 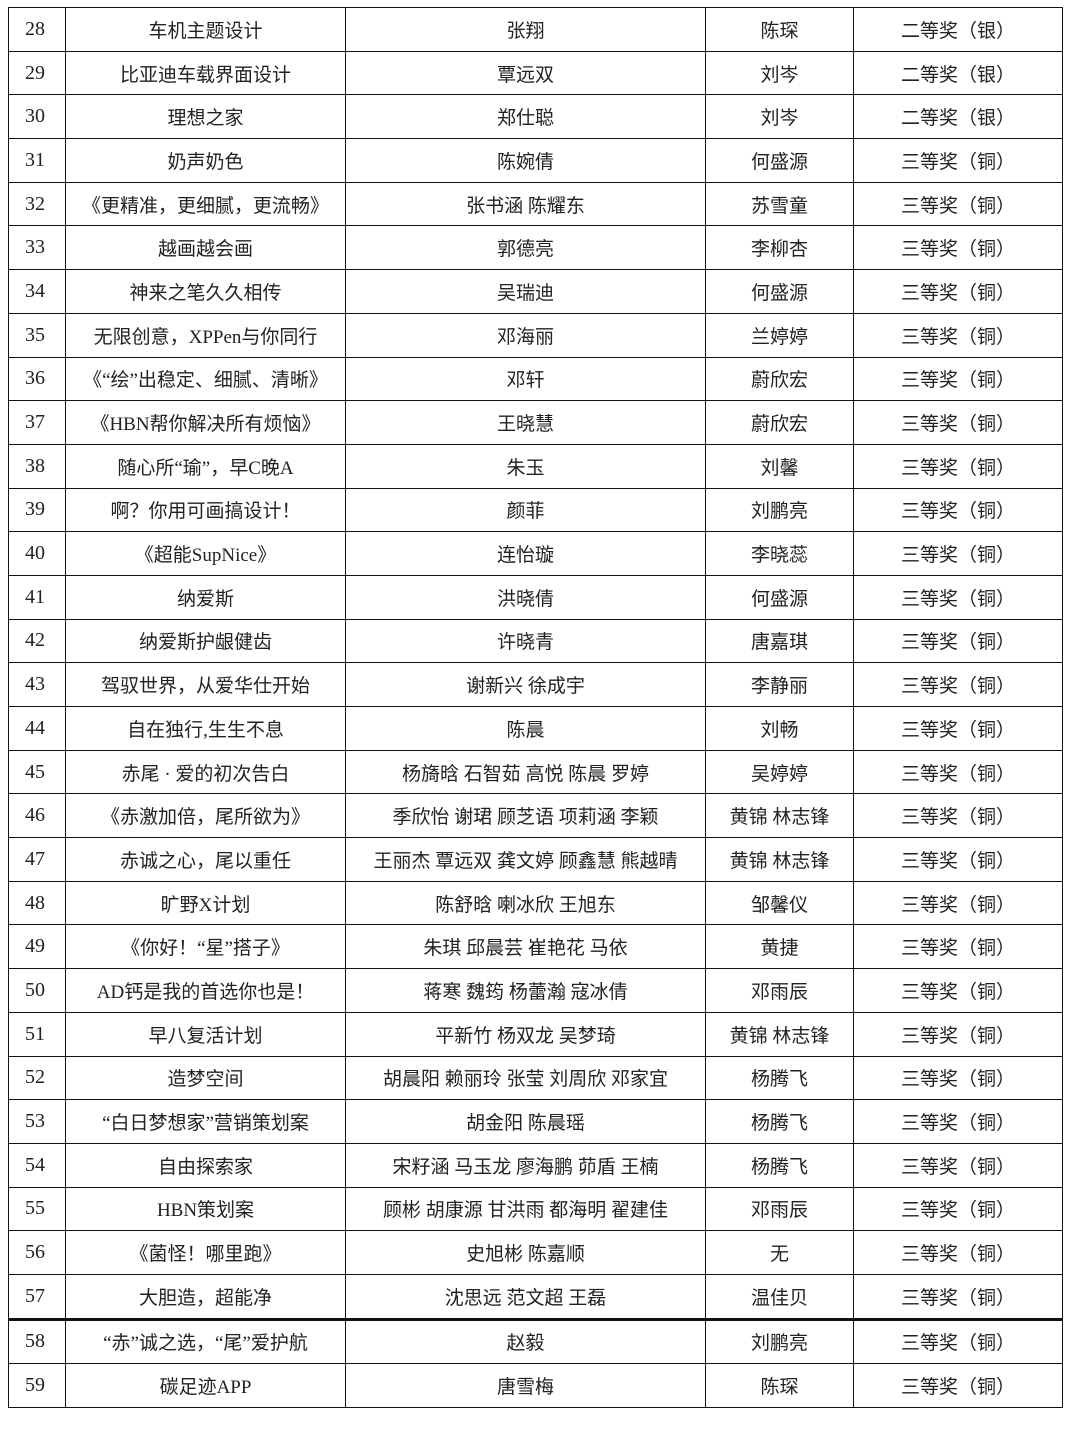 What do you see at coordinates (37, 510) in the screenshot?
I see `row-number-cell: 39` at bounding box center [37, 510].